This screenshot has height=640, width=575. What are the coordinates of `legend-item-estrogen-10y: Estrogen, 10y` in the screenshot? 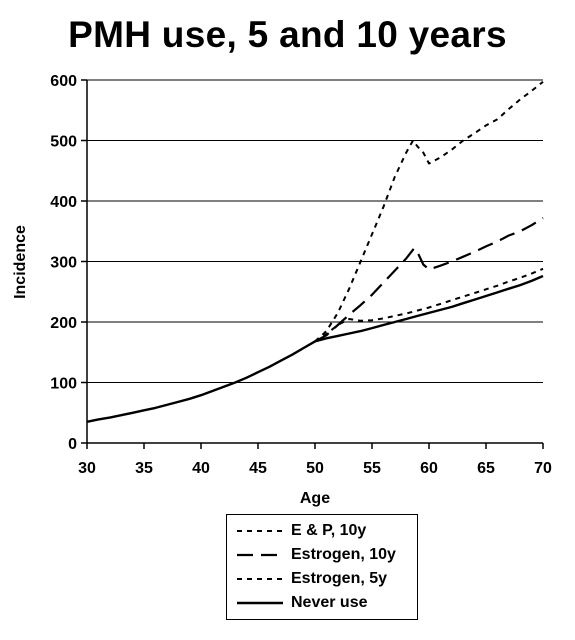 It's located at (322, 555).